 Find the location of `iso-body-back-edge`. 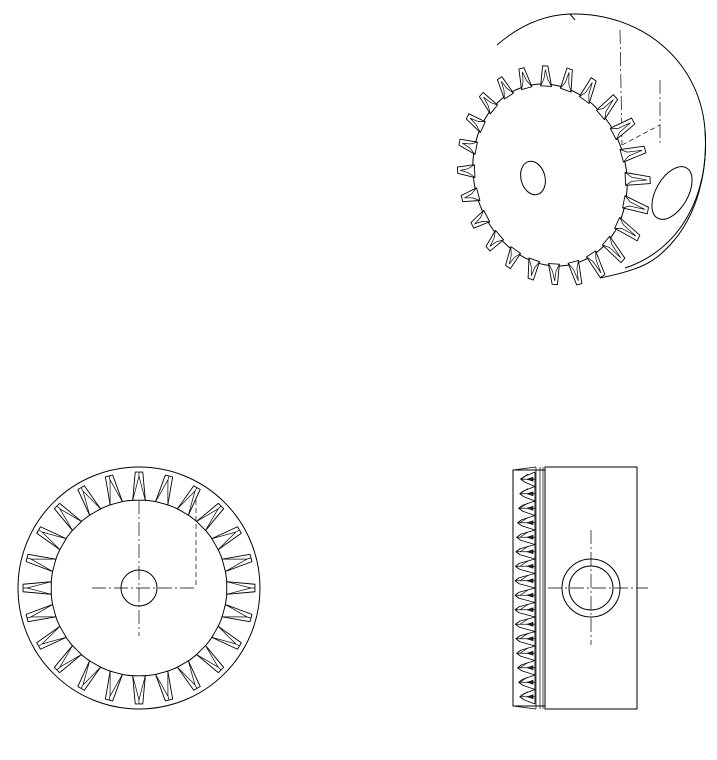

iso-body-back-edge is located at coordinates (652, 204).